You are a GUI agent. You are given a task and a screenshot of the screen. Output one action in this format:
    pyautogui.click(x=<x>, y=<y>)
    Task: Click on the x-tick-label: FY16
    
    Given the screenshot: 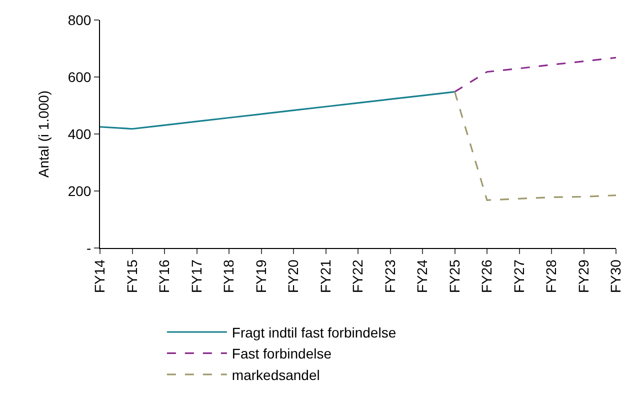 What is the action you would take?
    pyautogui.click(x=164, y=276)
    